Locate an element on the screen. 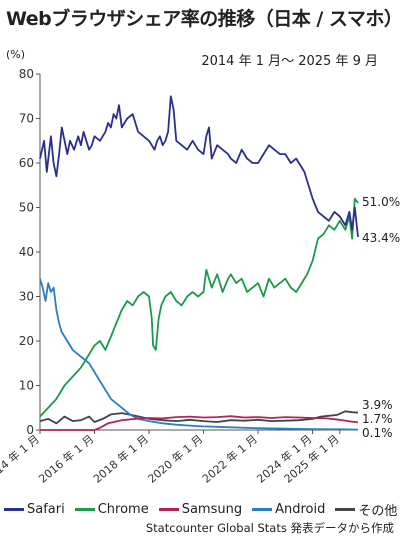 The image size is (400, 540). end-label-android: 0.1% is located at coordinates (377, 433).